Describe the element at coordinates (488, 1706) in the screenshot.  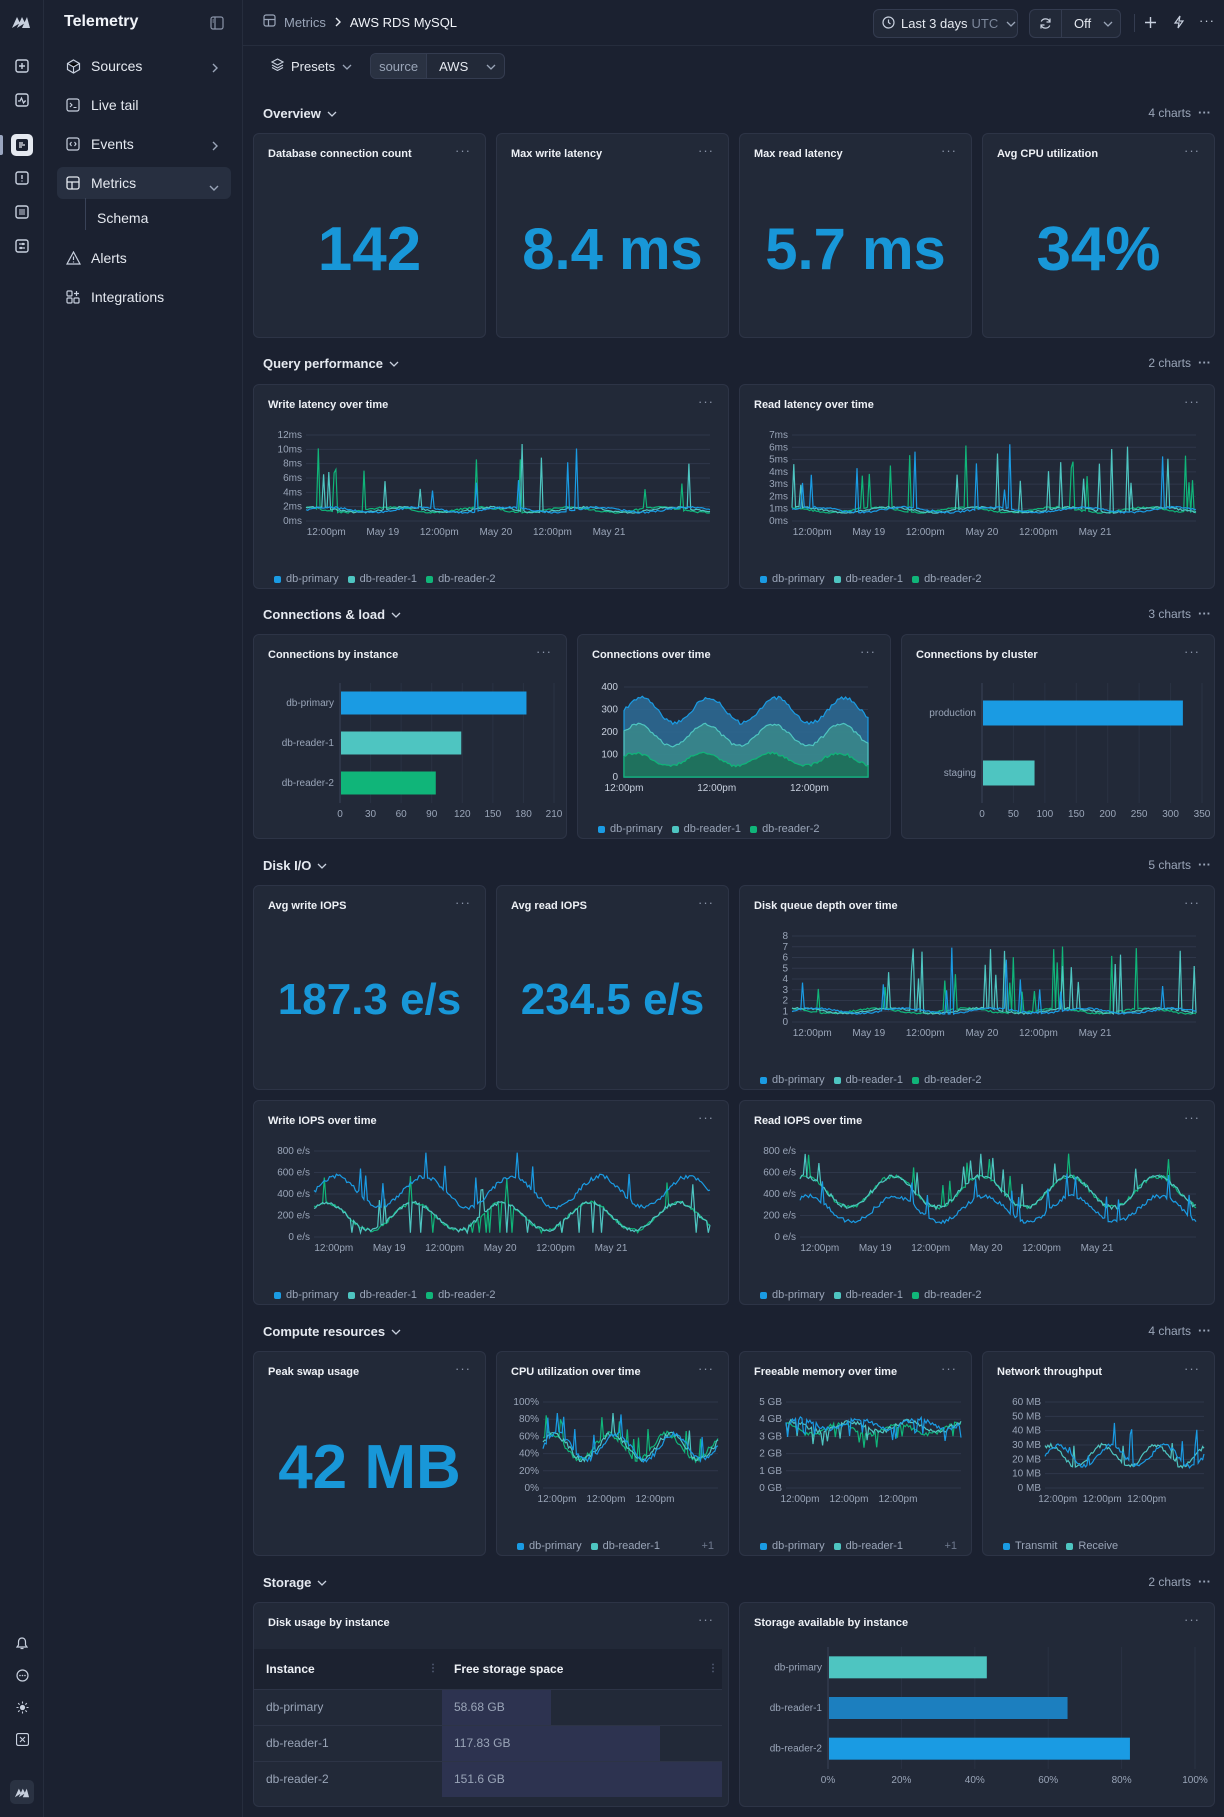
I see `table-row: db-primary 58.68 GB` at that location.